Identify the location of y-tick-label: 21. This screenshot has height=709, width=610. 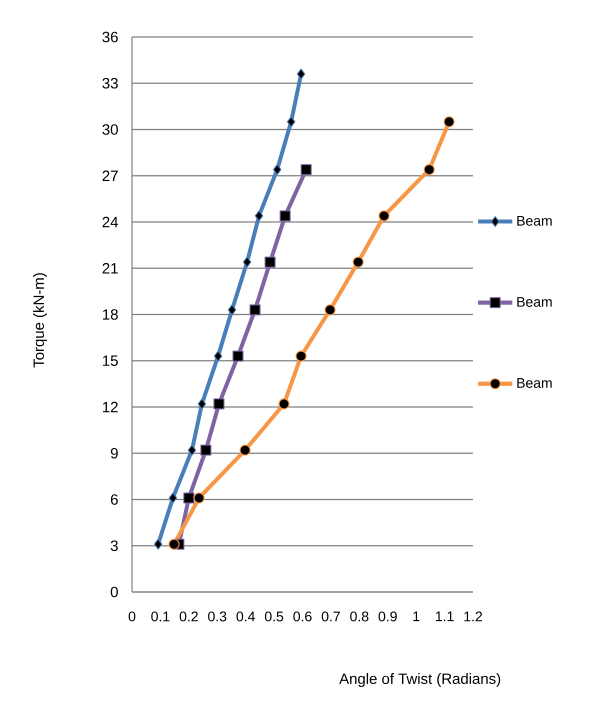
(110, 268).